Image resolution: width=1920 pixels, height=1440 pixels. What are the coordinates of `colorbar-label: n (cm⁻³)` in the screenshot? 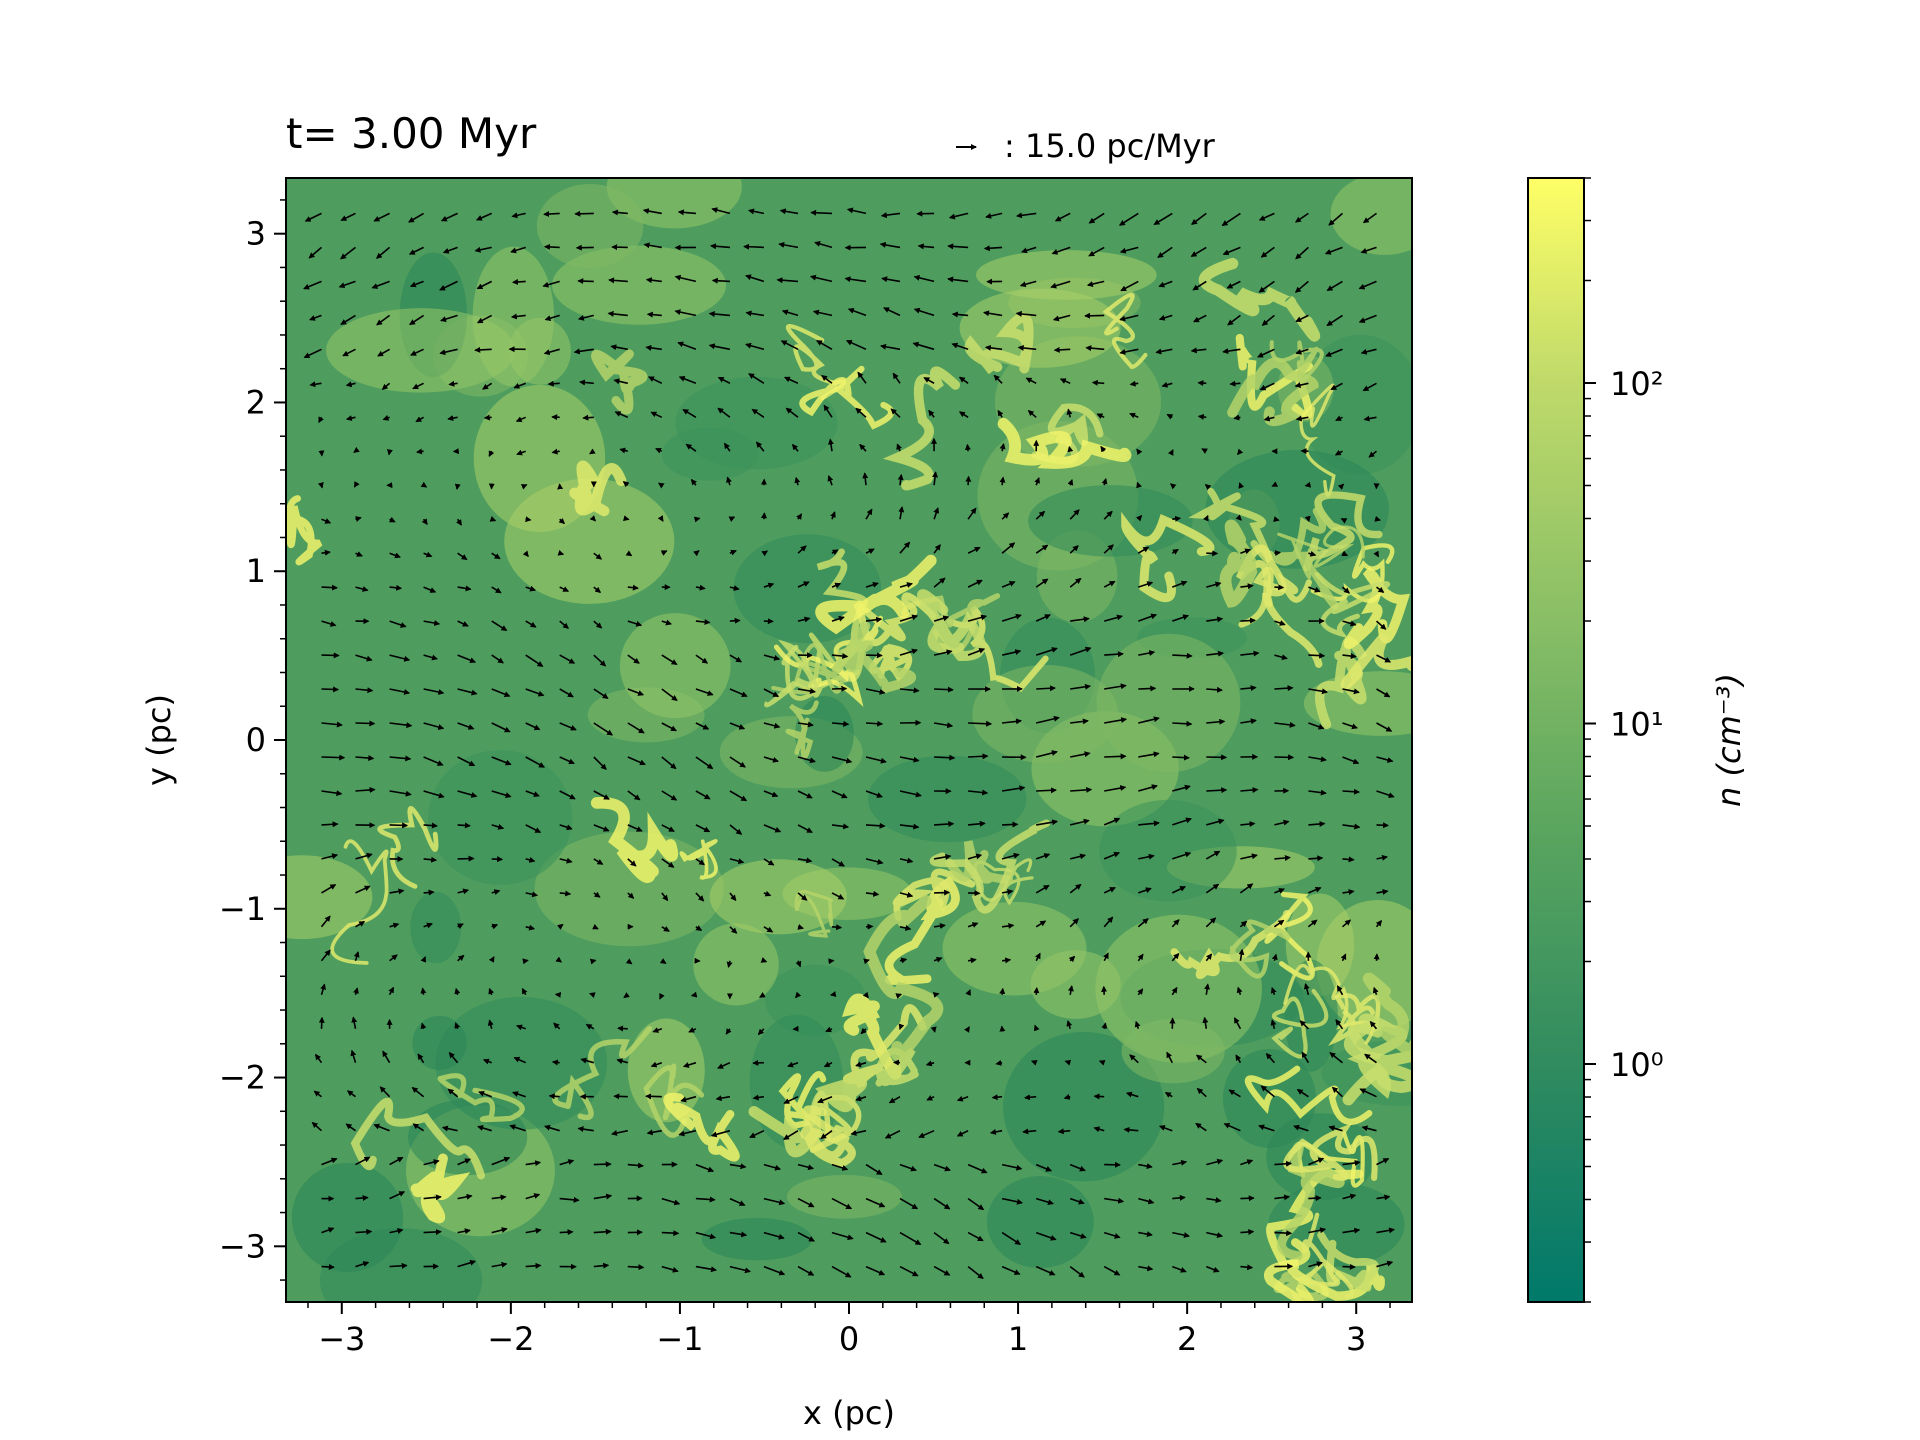 It's located at (1729, 740).